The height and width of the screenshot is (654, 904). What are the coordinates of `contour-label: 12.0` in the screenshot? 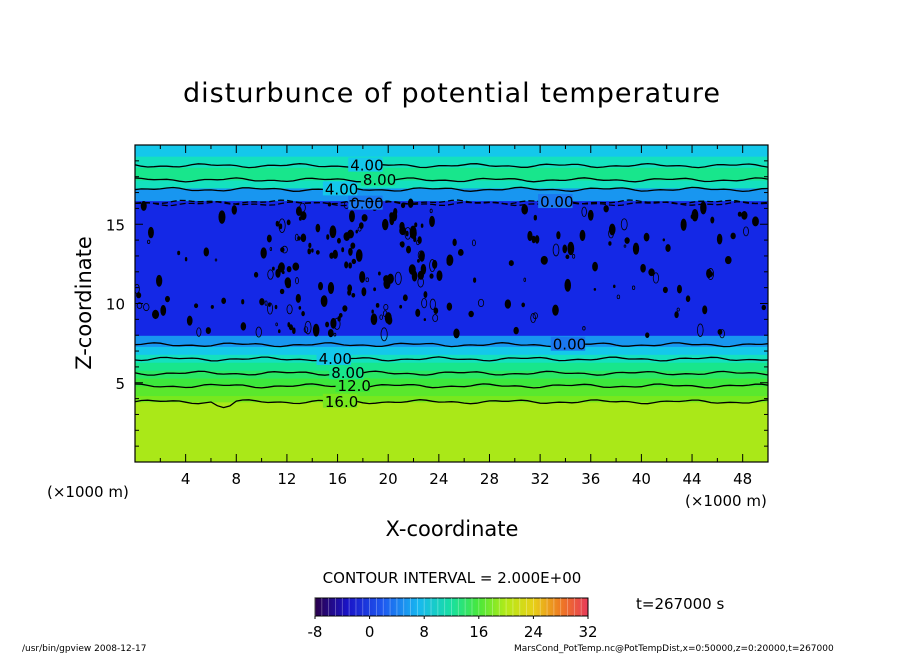 It's located at (354, 386).